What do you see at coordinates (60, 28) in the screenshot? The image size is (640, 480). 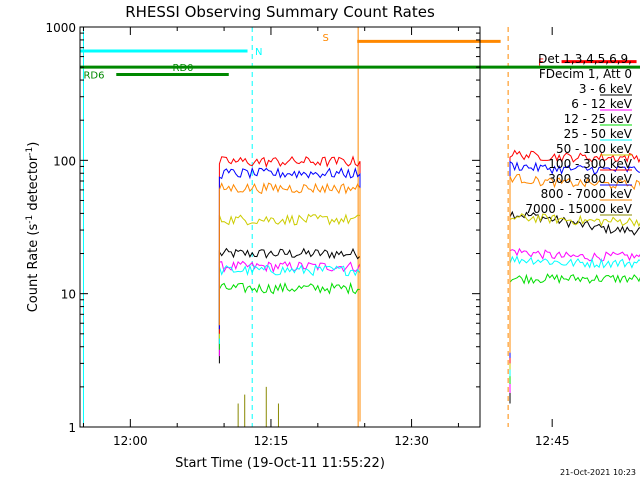 I see `y-tick-label-3: 1000` at bounding box center [60, 28].